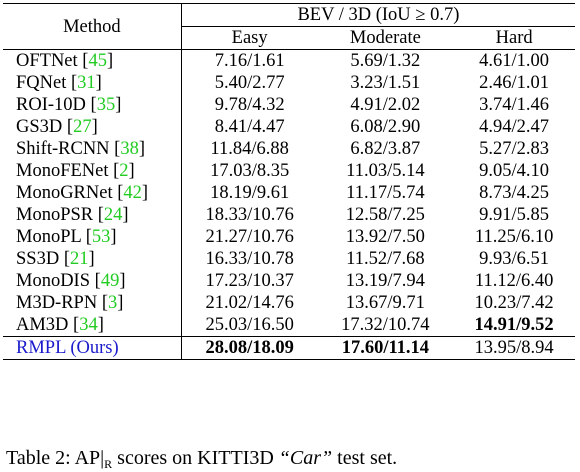  I want to click on citation-link: 34, so click(88, 325).